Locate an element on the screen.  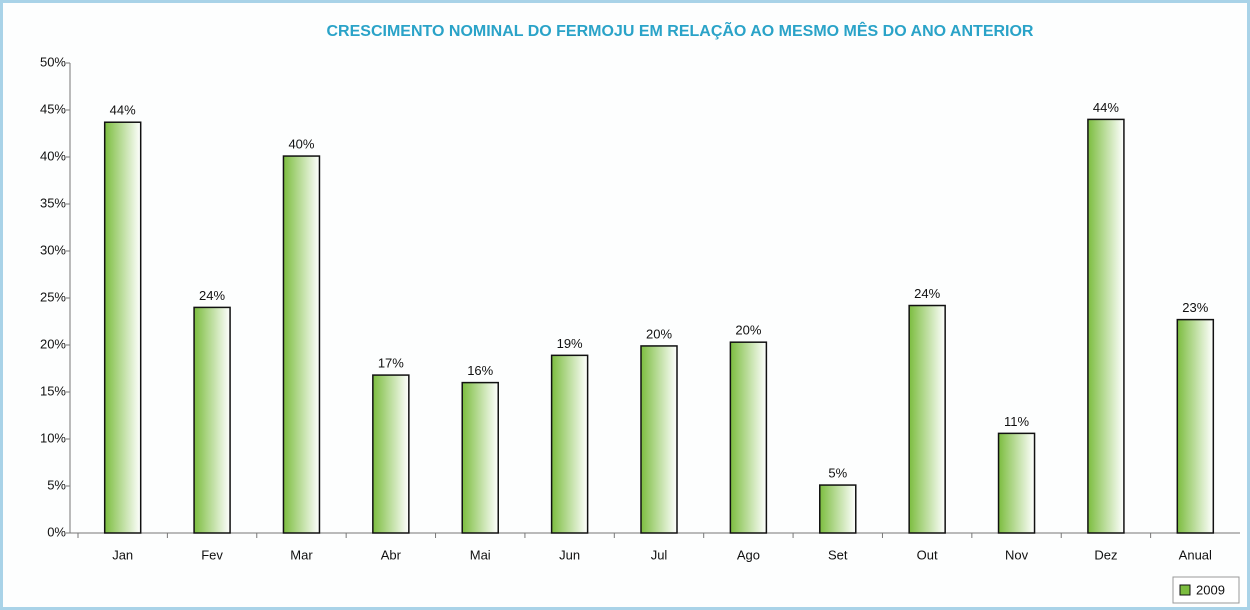
x-tick-label: Jun is located at coordinates (569, 554).